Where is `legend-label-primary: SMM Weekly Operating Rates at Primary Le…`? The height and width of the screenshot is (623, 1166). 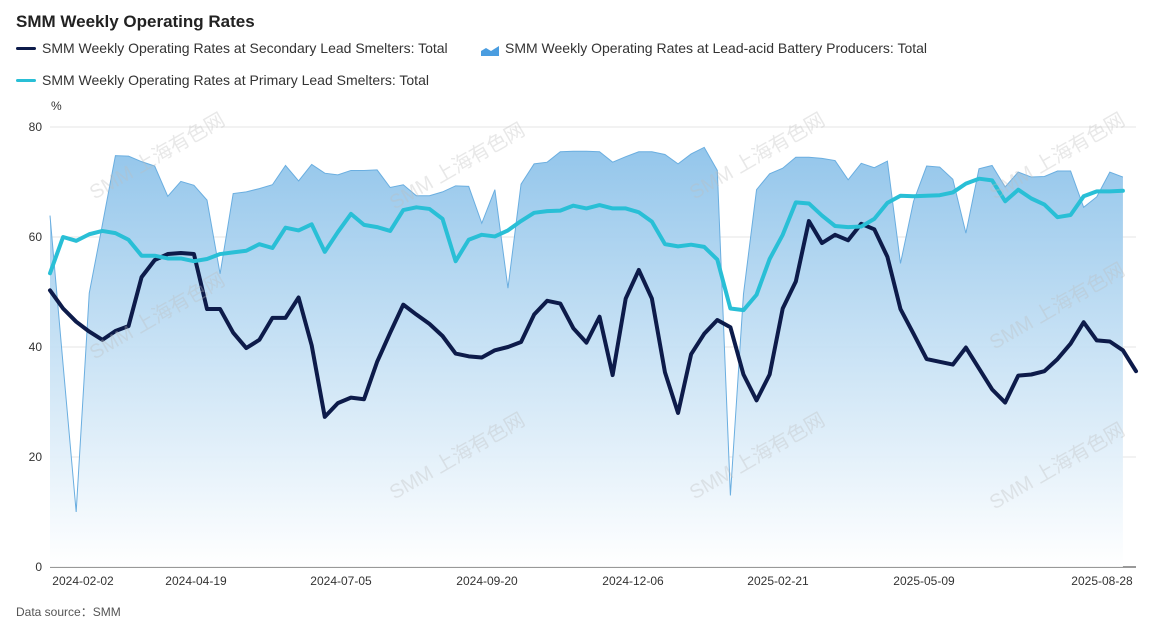 legend-label-primary: SMM Weekly Operating Rates at Primary Le… is located at coordinates (235, 80).